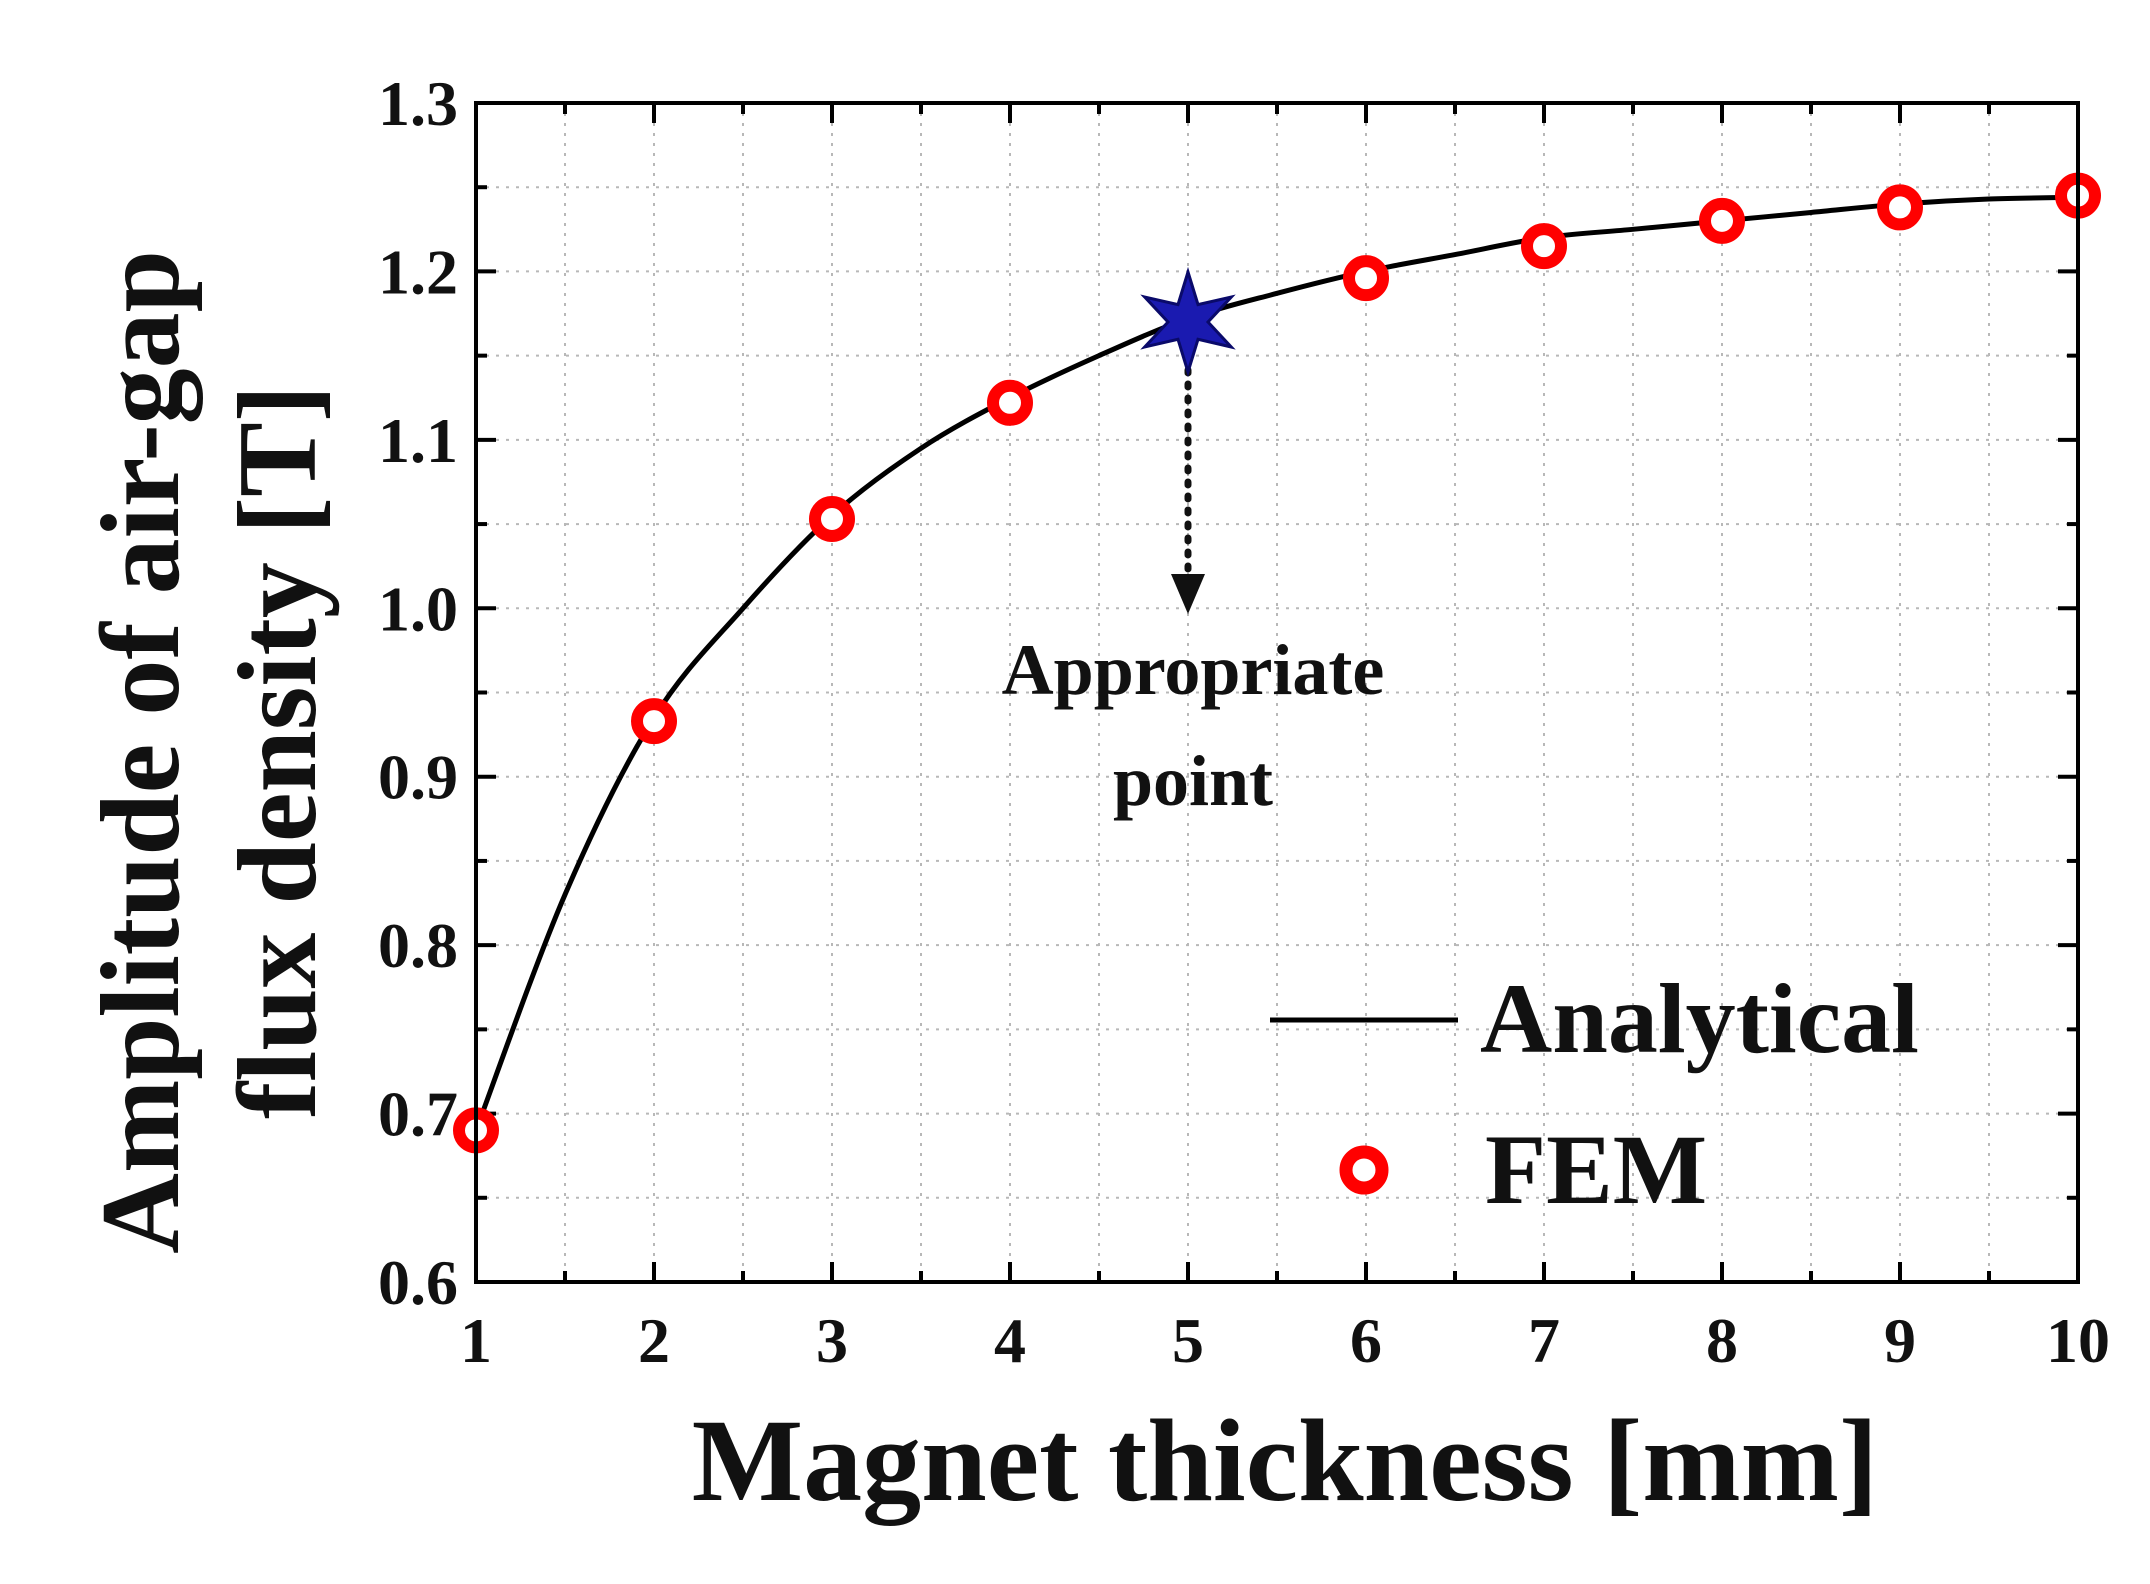 The image size is (2150, 1584). Describe the element at coordinates (418, 693) in the screenshot. I see `y-tick-labels: 0.6 0.7 0.8 0.9 1.0 1.1 1.2 1.3` at that location.